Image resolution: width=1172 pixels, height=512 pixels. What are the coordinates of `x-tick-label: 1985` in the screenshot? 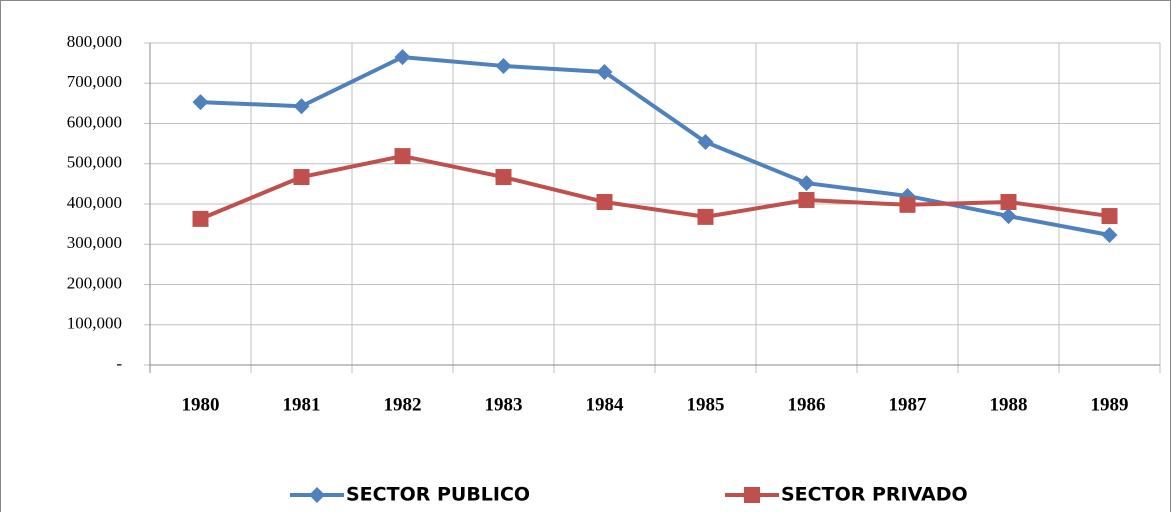 It's located at (706, 404).